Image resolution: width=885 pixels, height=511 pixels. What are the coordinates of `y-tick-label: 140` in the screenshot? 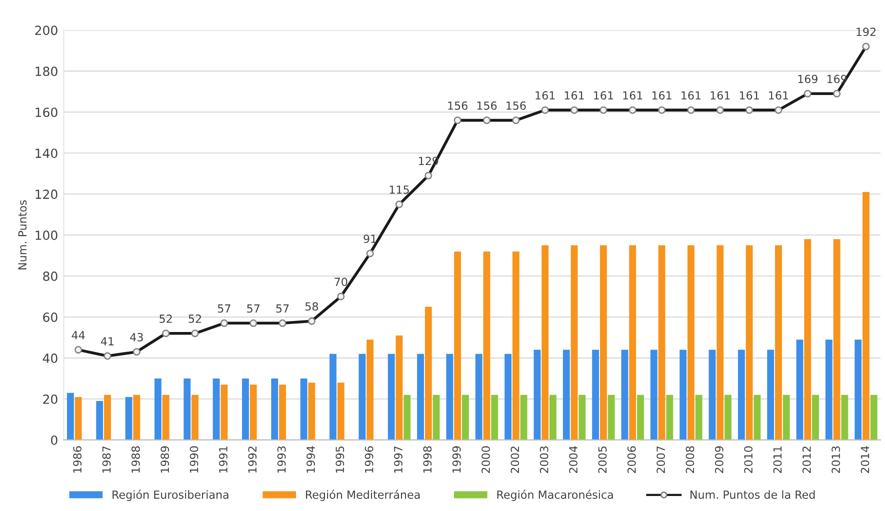 It's located at (47, 153).